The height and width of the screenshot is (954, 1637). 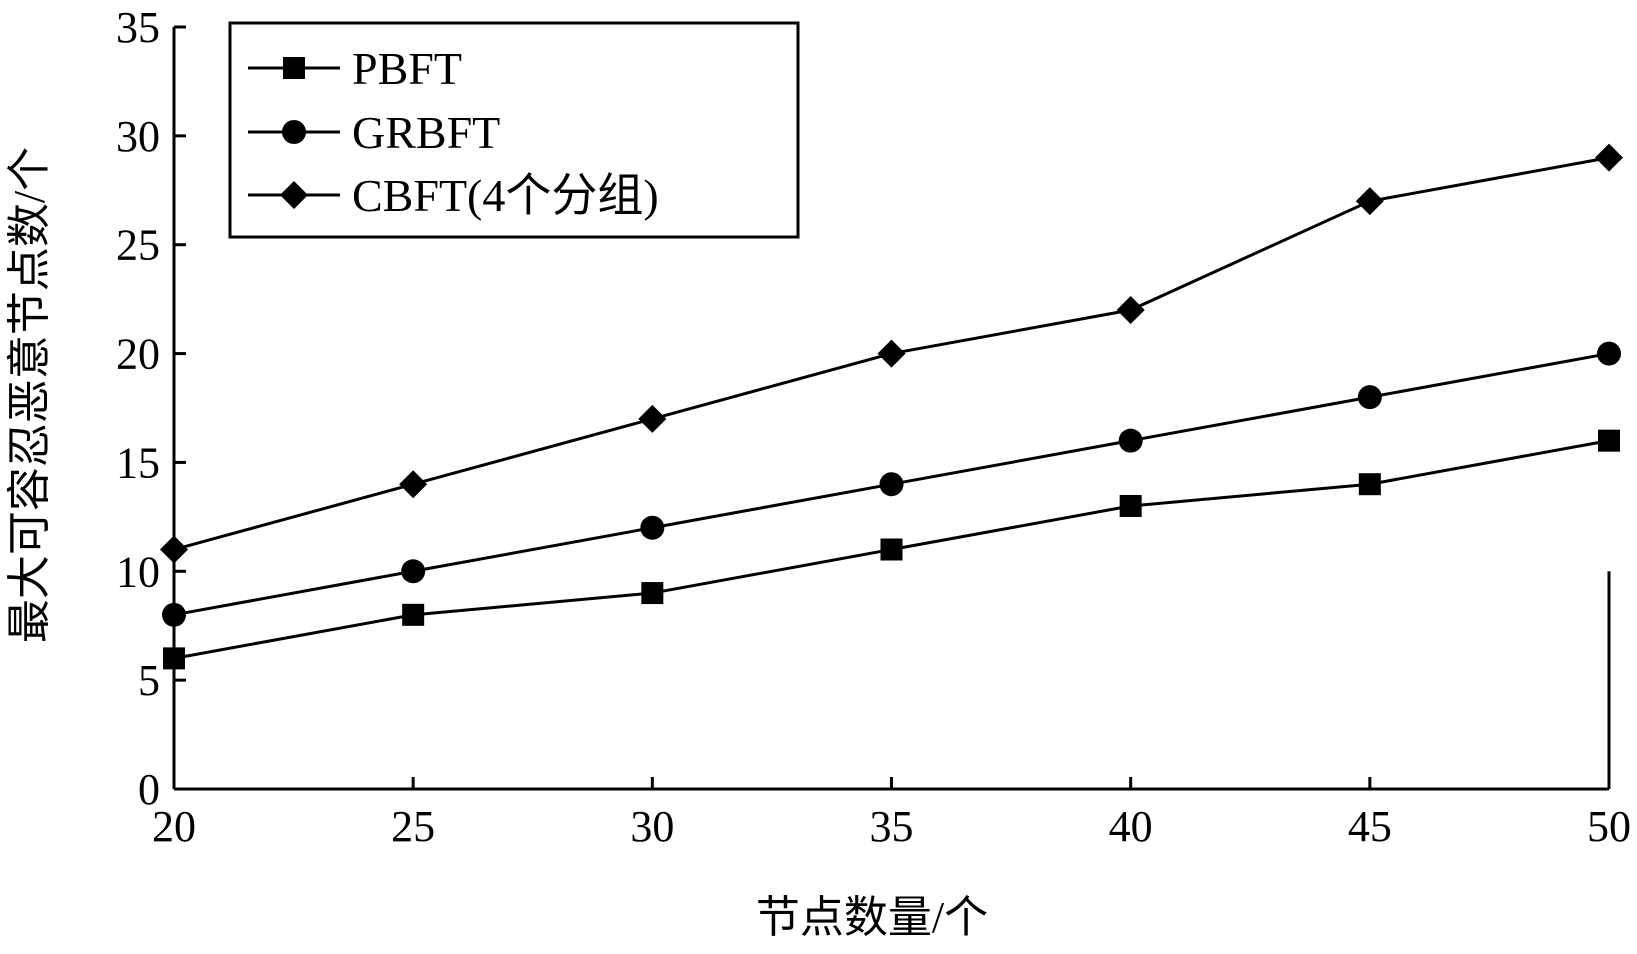 I want to click on x-tick-label: 40, so click(x=1131, y=826).